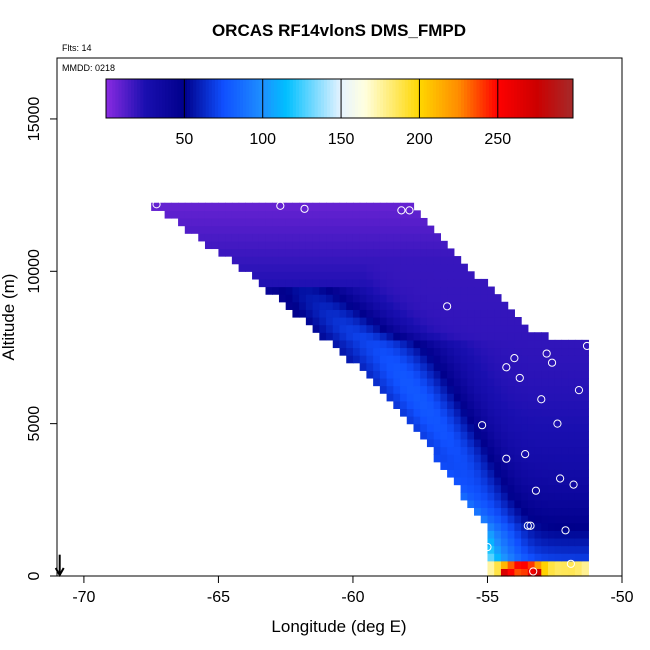  Describe the element at coordinates (487, 597) in the screenshot. I see `x-tick-label: -55` at that location.